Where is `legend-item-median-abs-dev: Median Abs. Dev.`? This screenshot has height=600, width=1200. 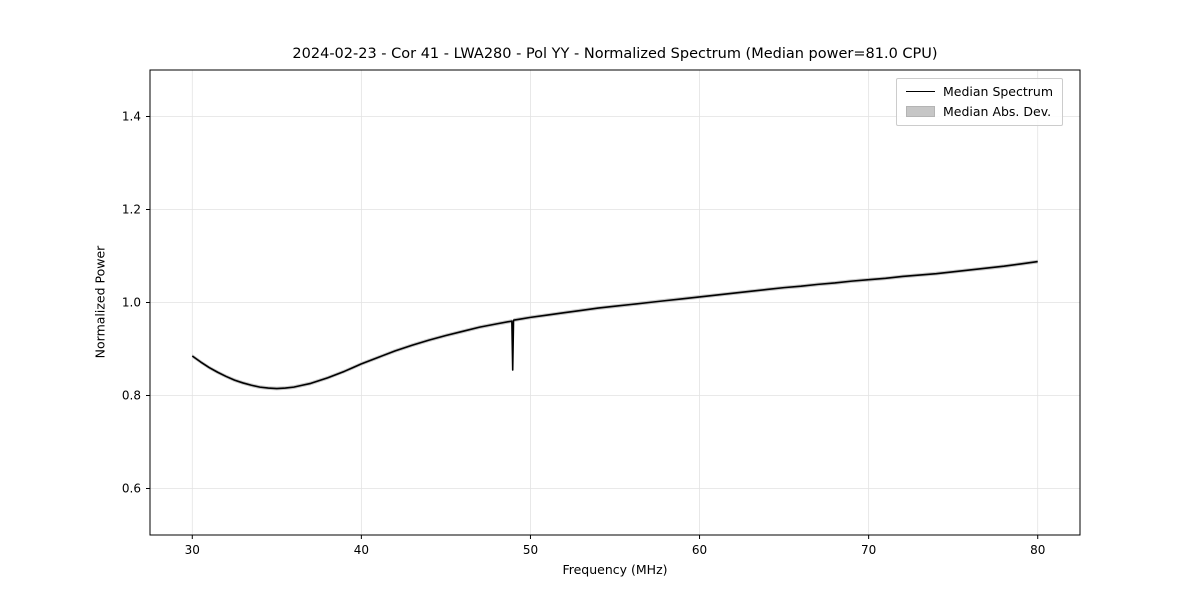 legend-item-median-abs-dev: Median Abs. Dev. is located at coordinates (979, 111).